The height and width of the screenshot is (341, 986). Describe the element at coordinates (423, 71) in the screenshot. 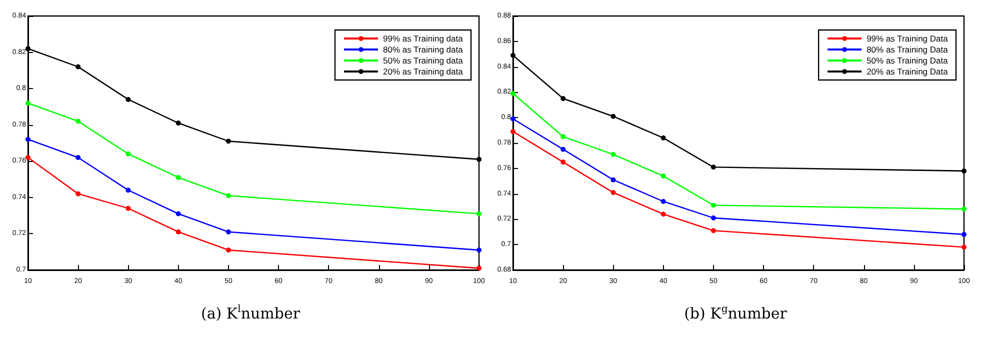

I see `legend-label: 20% as Training data` at that location.